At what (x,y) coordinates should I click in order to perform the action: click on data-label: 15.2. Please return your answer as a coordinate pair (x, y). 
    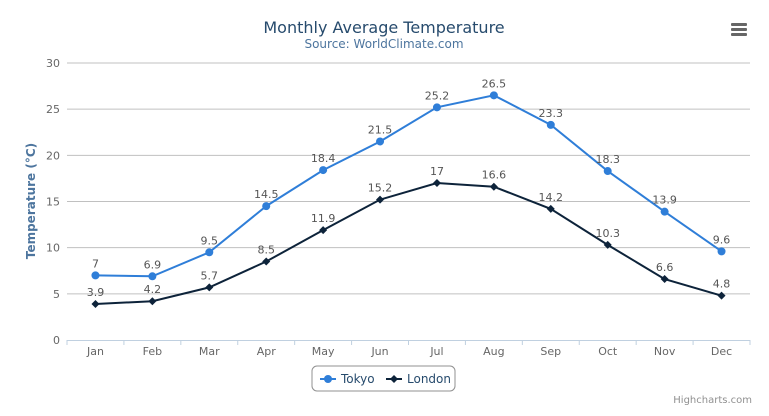
    Looking at the image, I should click on (380, 188).